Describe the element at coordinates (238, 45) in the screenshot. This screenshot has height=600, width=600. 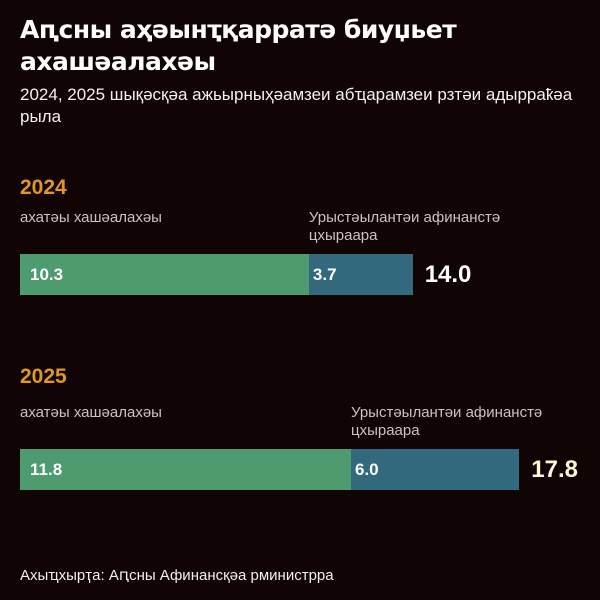
I see `chart-title: Аԥсны аҳәынҭқарратә биуџьет ахашәалахәы` at that location.